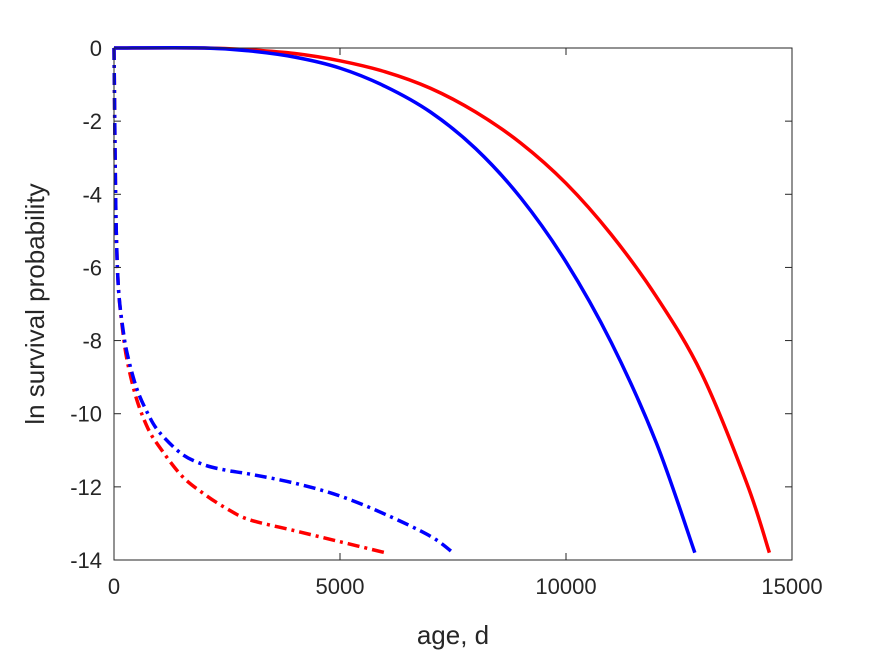  Describe the element at coordinates (453, 635) in the screenshot. I see `x-axis-label: age, d` at that location.